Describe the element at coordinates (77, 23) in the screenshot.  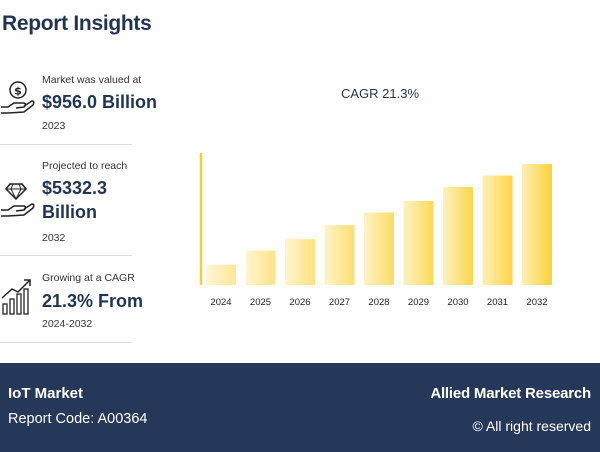
I see `page-title: Report Insights` at that location.